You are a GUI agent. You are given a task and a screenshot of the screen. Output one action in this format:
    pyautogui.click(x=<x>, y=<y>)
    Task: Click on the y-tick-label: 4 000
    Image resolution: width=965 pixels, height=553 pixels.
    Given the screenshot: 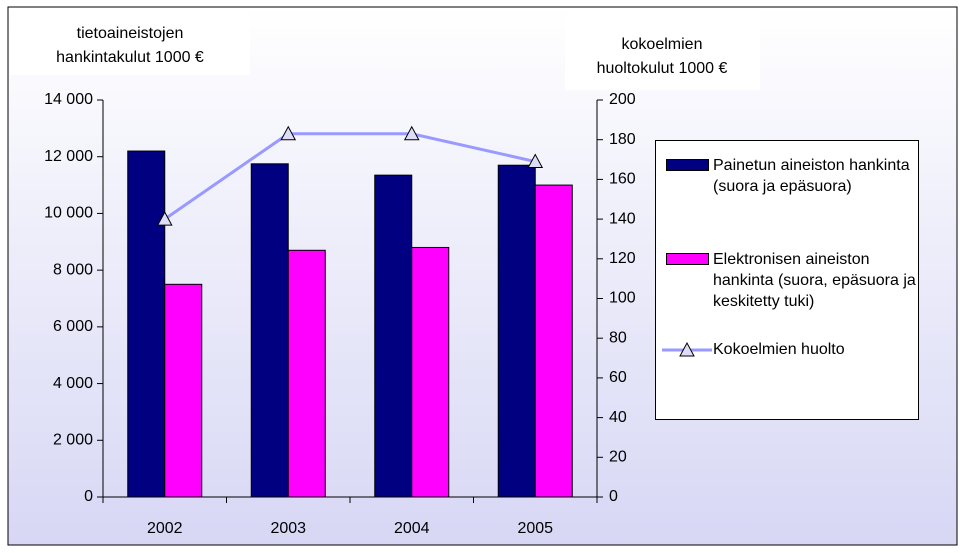 What is the action you would take?
    pyautogui.click(x=73, y=383)
    